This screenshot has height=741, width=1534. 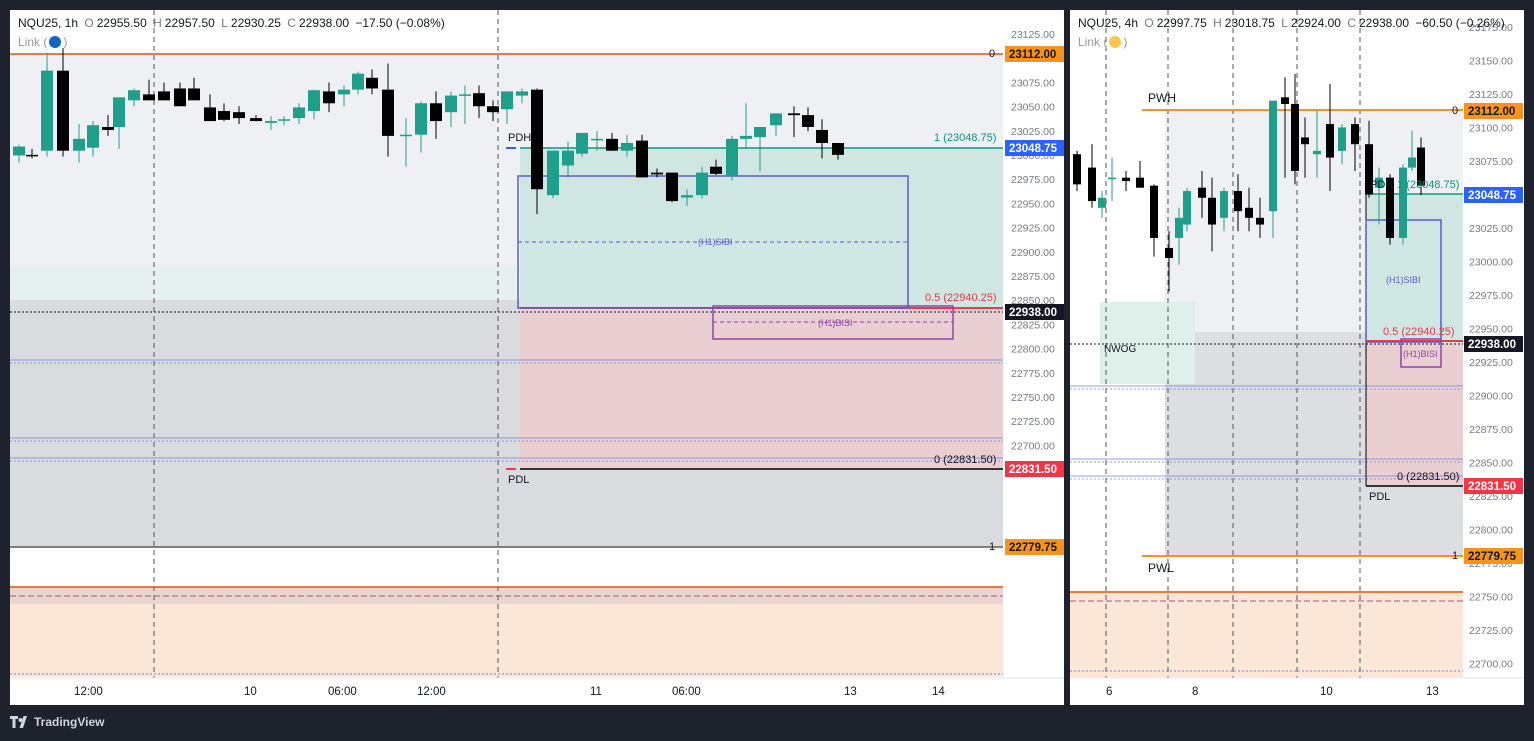 I want to click on price-axis-bg, so click(x=1033, y=357).